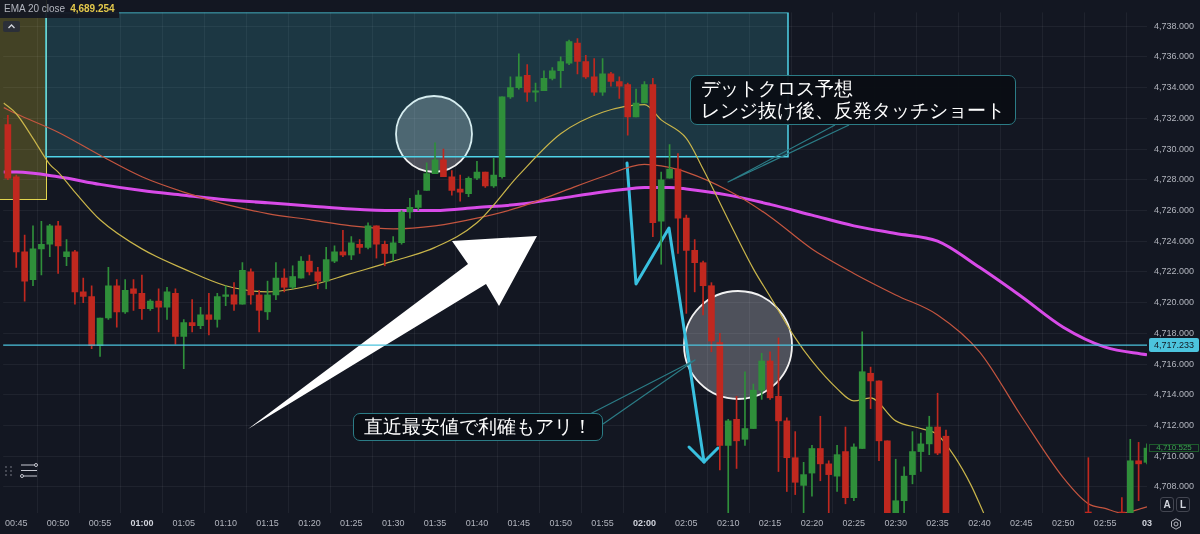 The width and height of the screenshot is (1200, 534). What do you see at coordinates (1167, 504) in the screenshot?
I see `text: A` at bounding box center [1167, 504].